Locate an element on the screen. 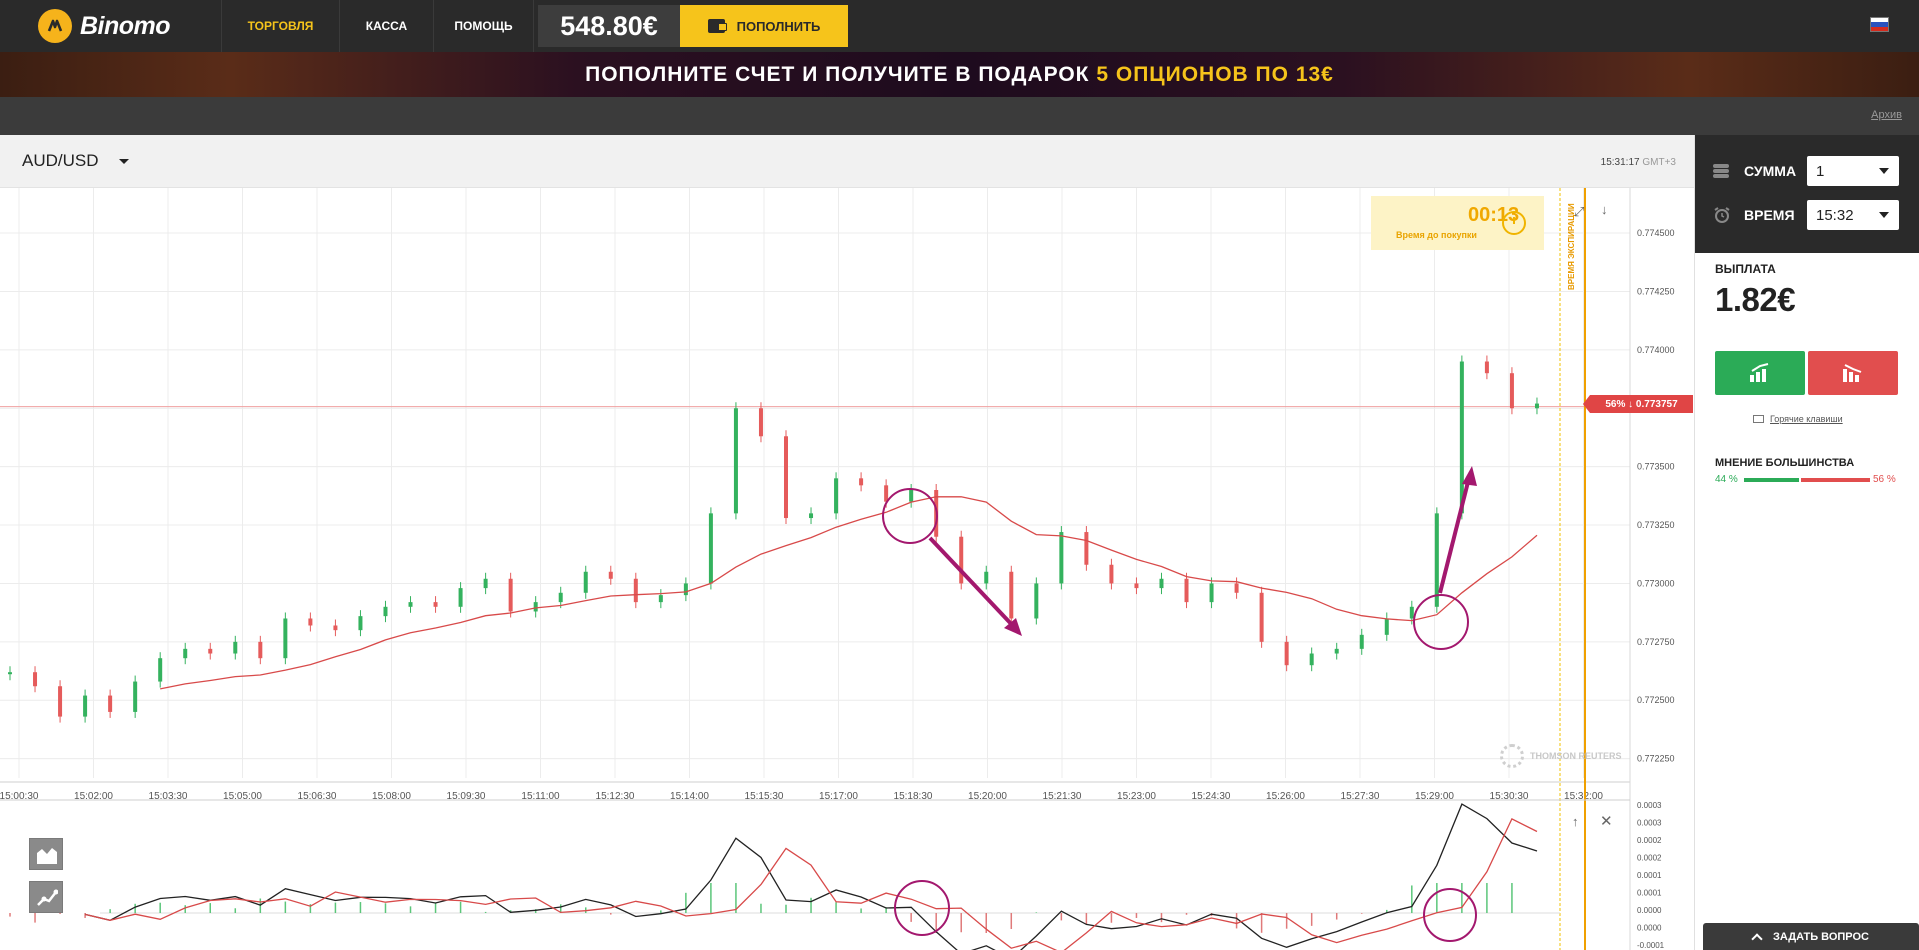  indicator-icon is located at coordinates (47, 897).